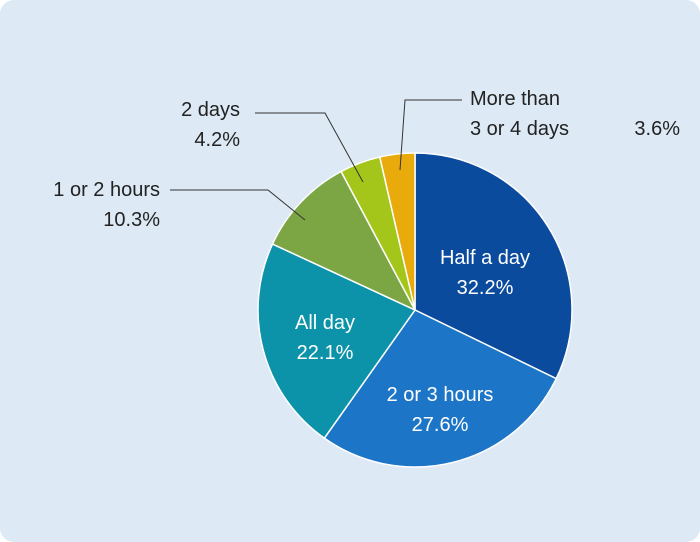 This screenshot has height=542, width=700. What do you see at coordinates (325, 323) in the screenshot?
I see `slice-label: All day` at bounding box center [325, 323].